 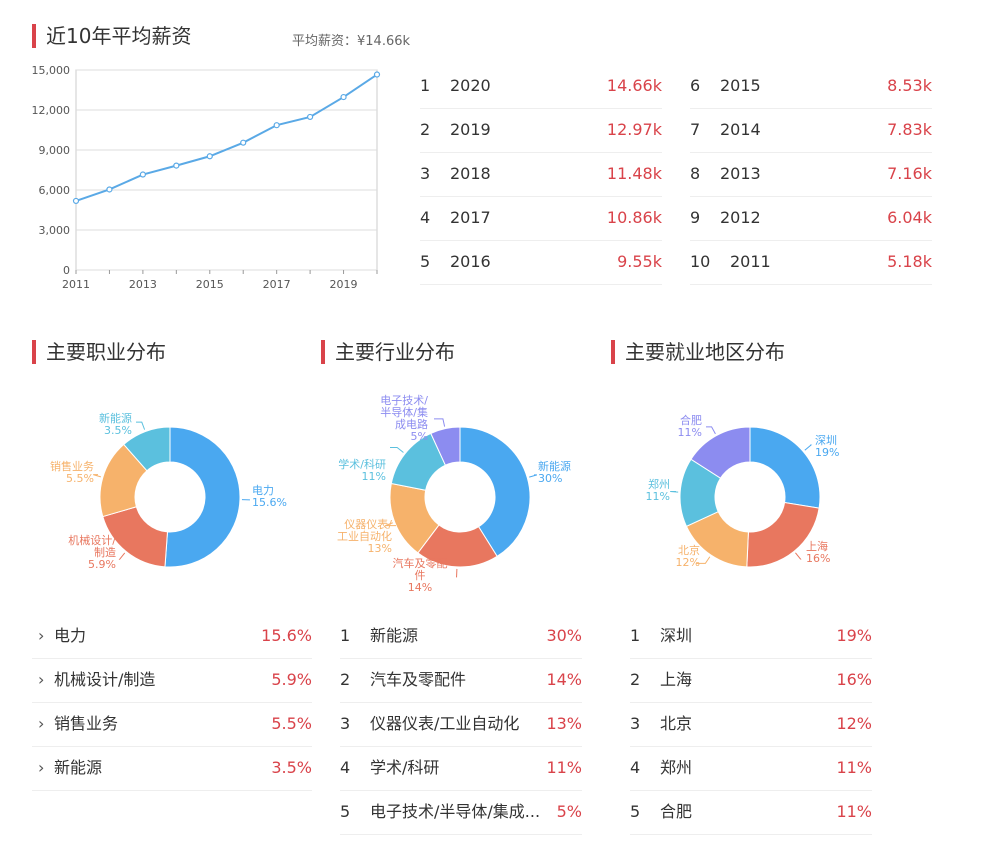 I want to click on year-label: 2017, so click(x=470, y=217).